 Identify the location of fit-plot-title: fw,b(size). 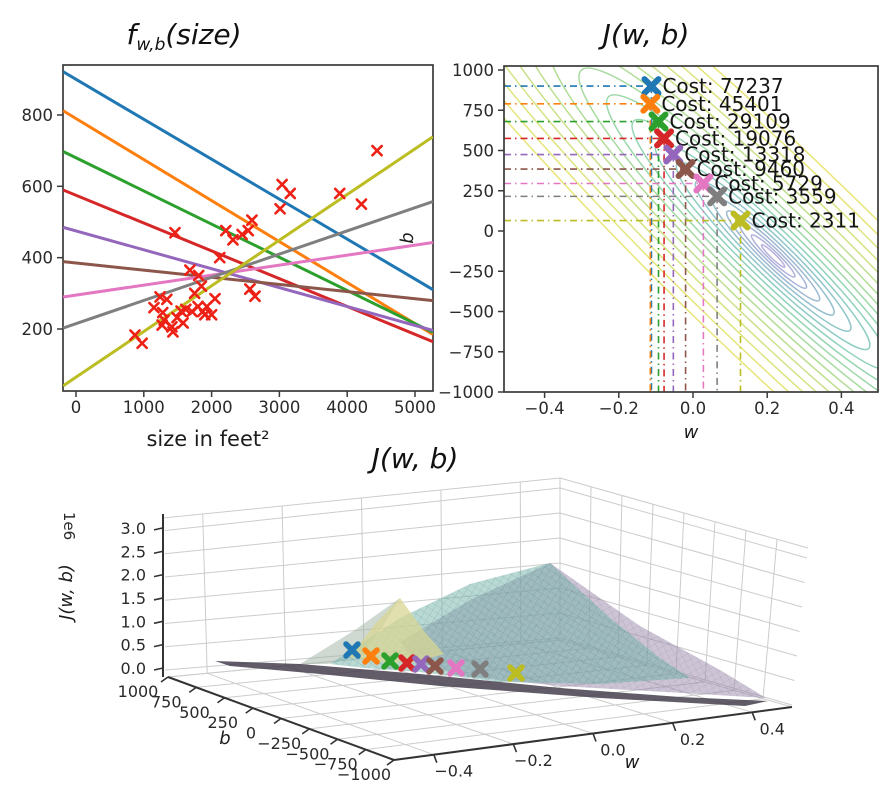
(183, 36).